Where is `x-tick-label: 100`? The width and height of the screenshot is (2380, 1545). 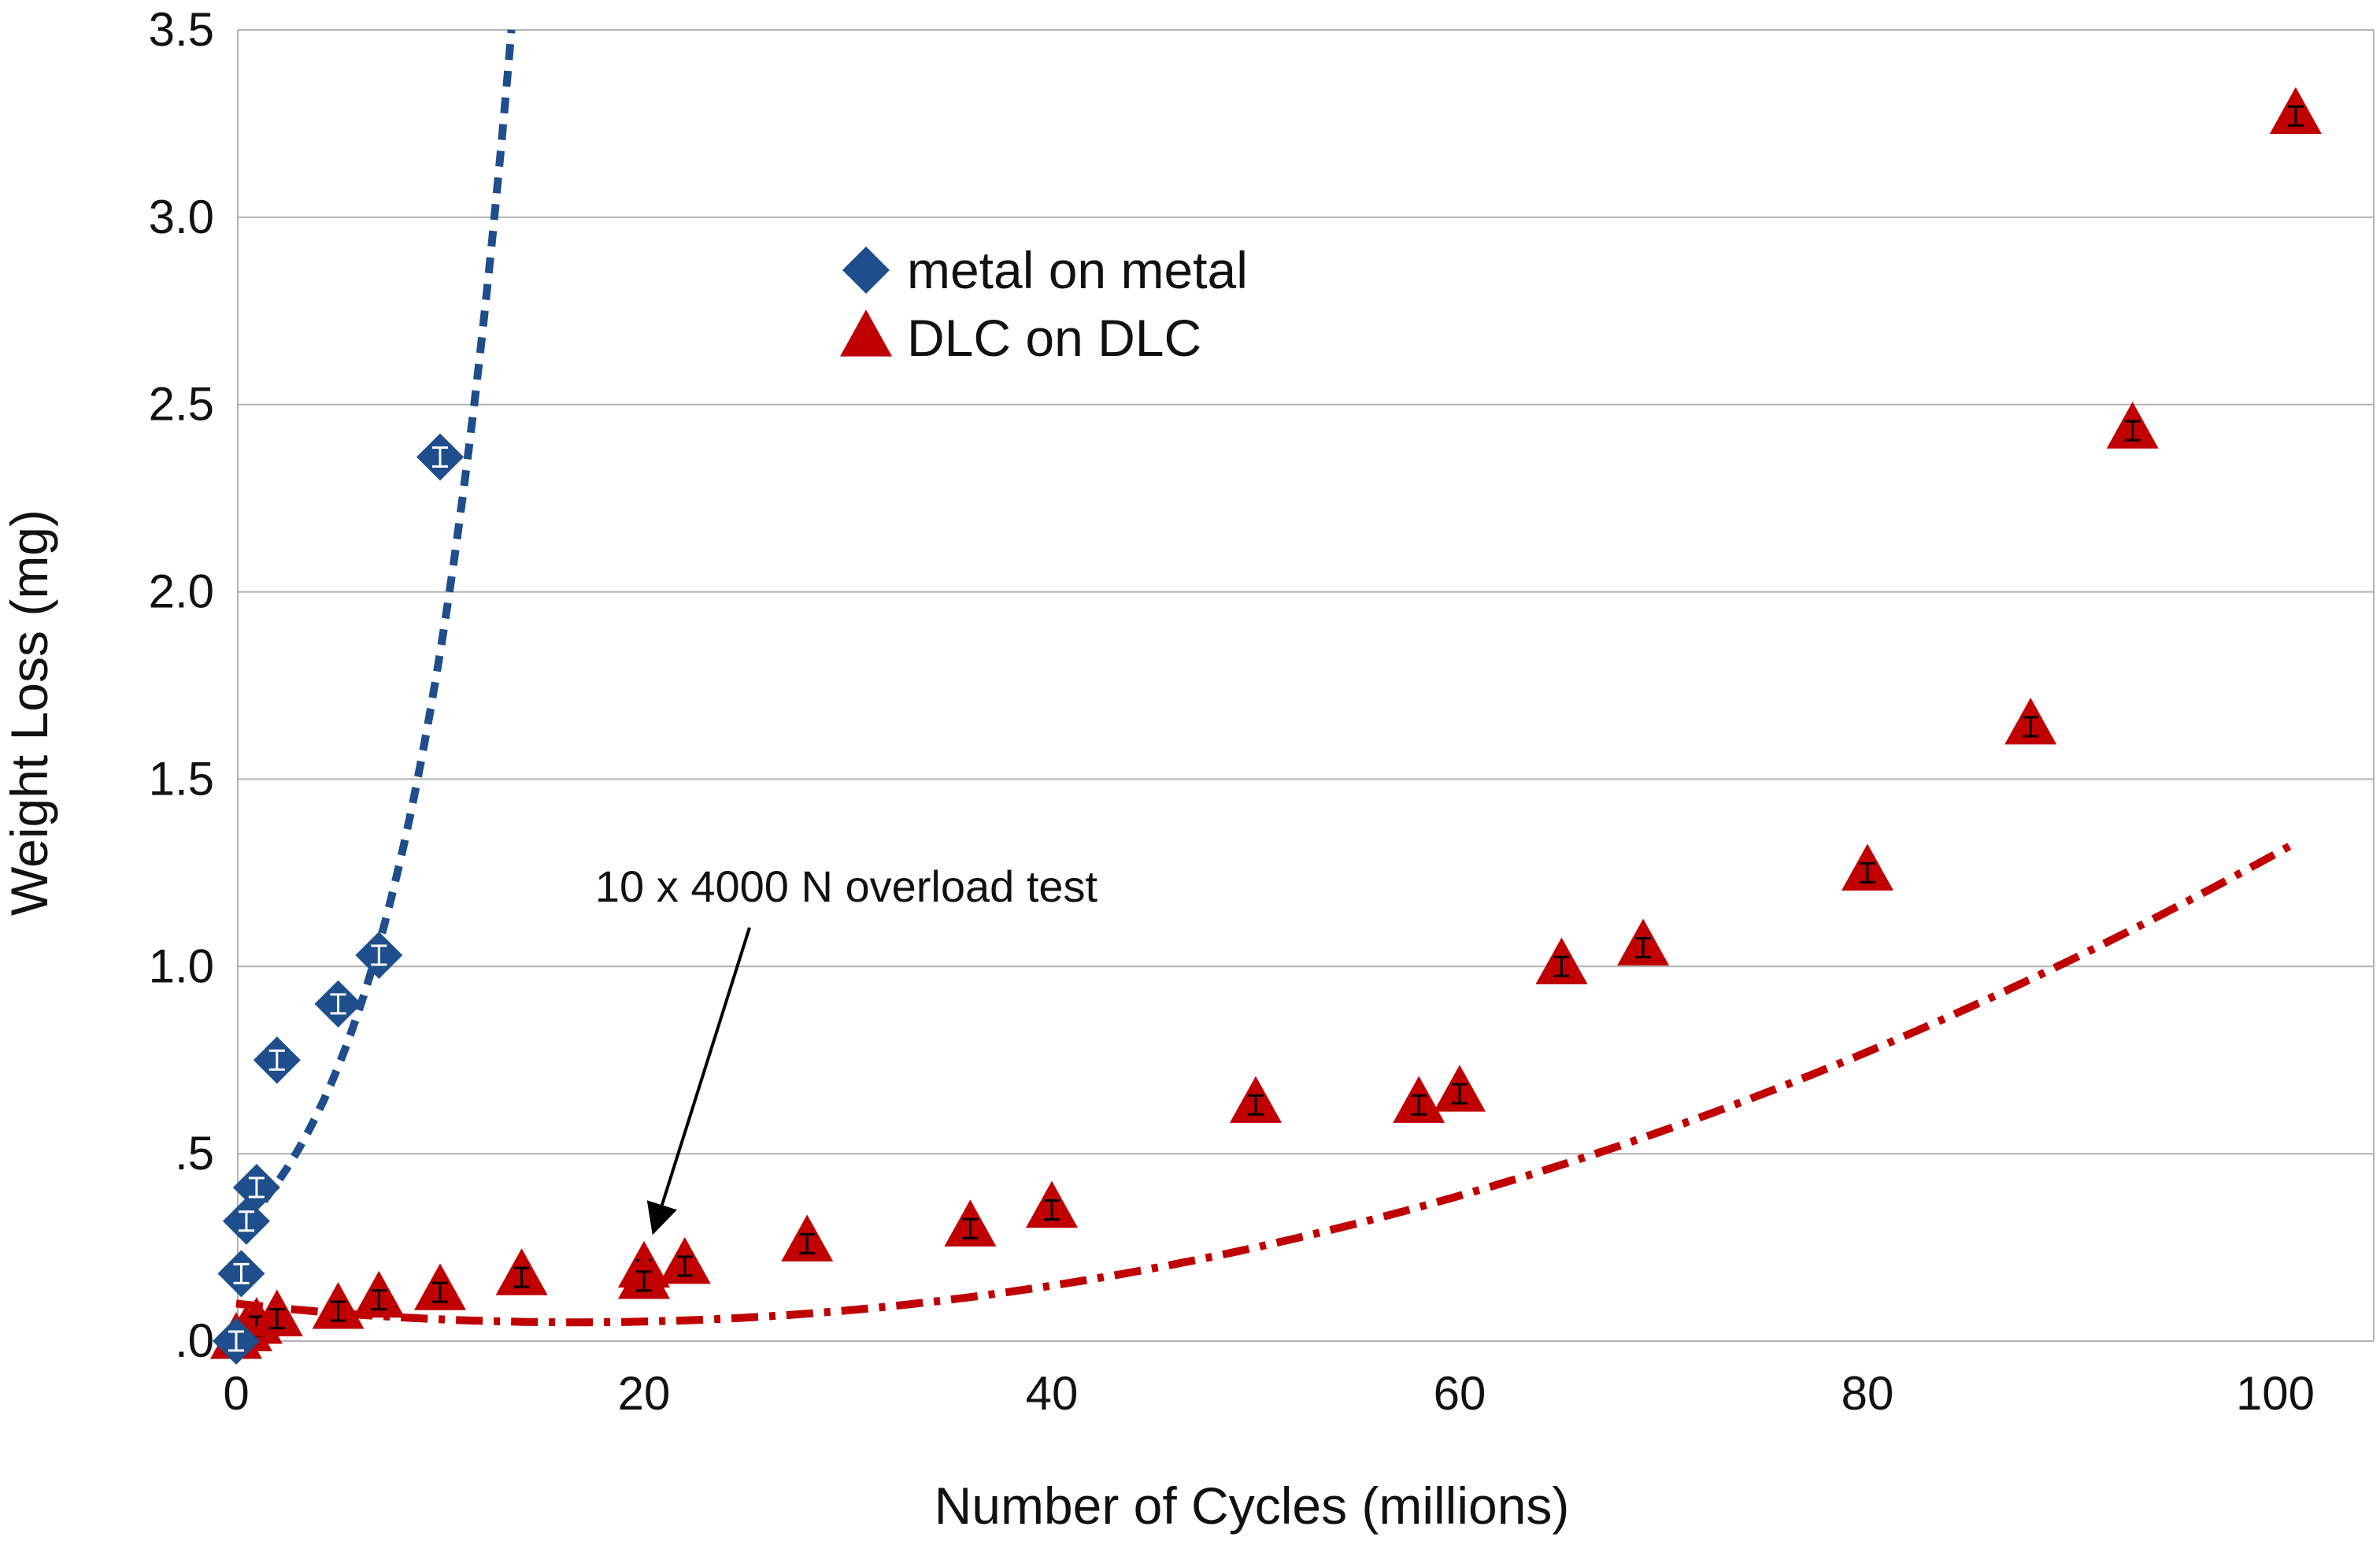
x-tick-label: 100 is located at coordinates (2275, 1393).